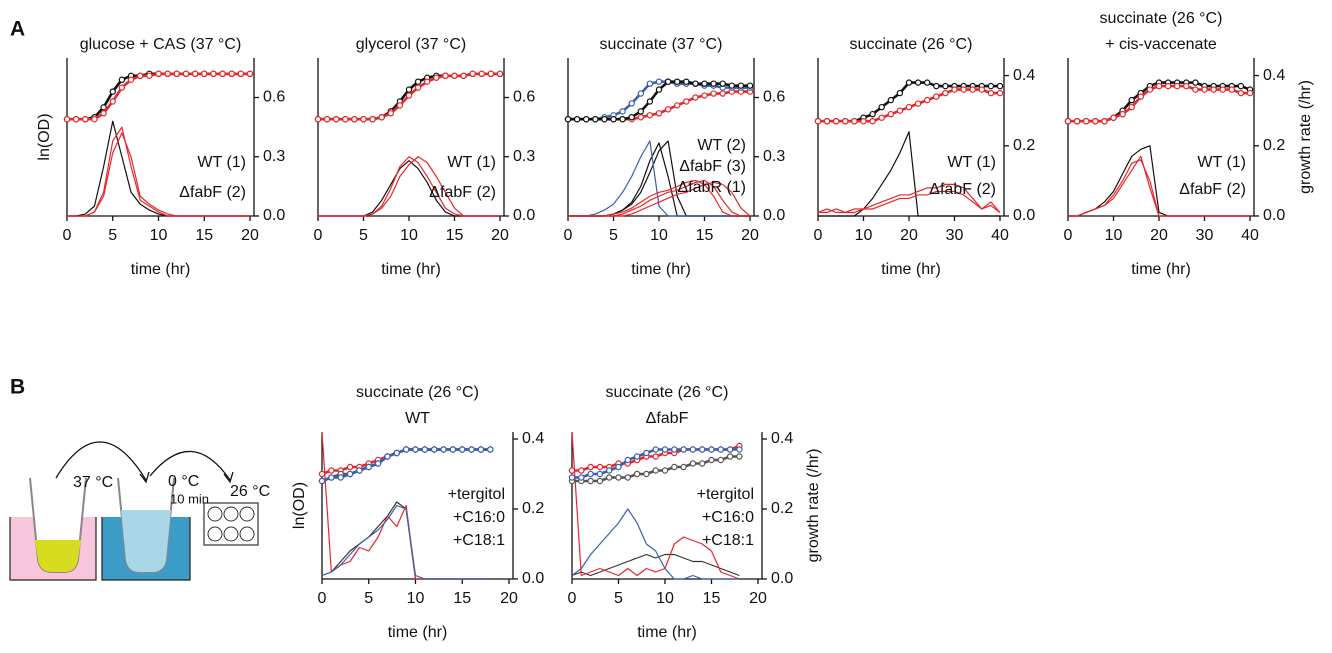  Describe the element at coordinates (909, 235) in the screenshot. I see `x-tick-label: 20` at that location.